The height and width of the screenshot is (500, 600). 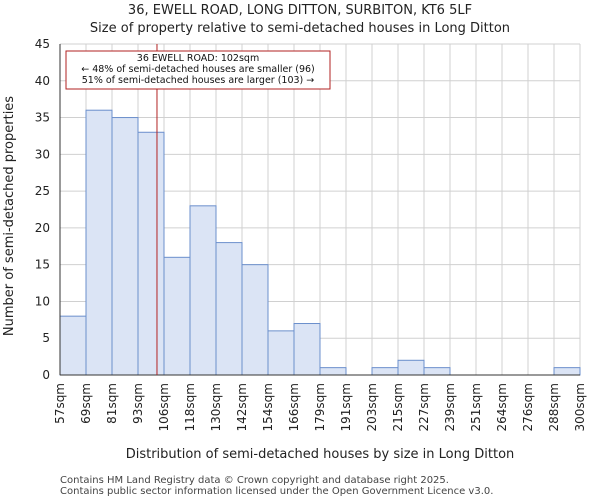 What do you see at coordinates (268, 407) in the screenshot?
I see `x-tick-label: 154sqm` at bounding box center [268, 407].